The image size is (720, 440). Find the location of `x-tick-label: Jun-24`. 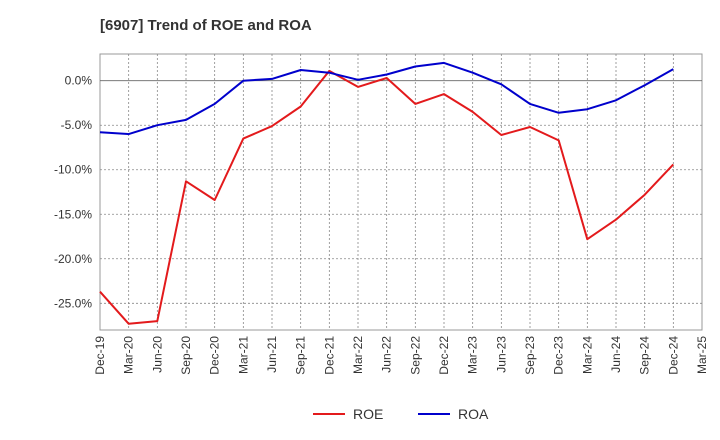

x-tick-label: Jun-24 is located at coordinates (616, 354).